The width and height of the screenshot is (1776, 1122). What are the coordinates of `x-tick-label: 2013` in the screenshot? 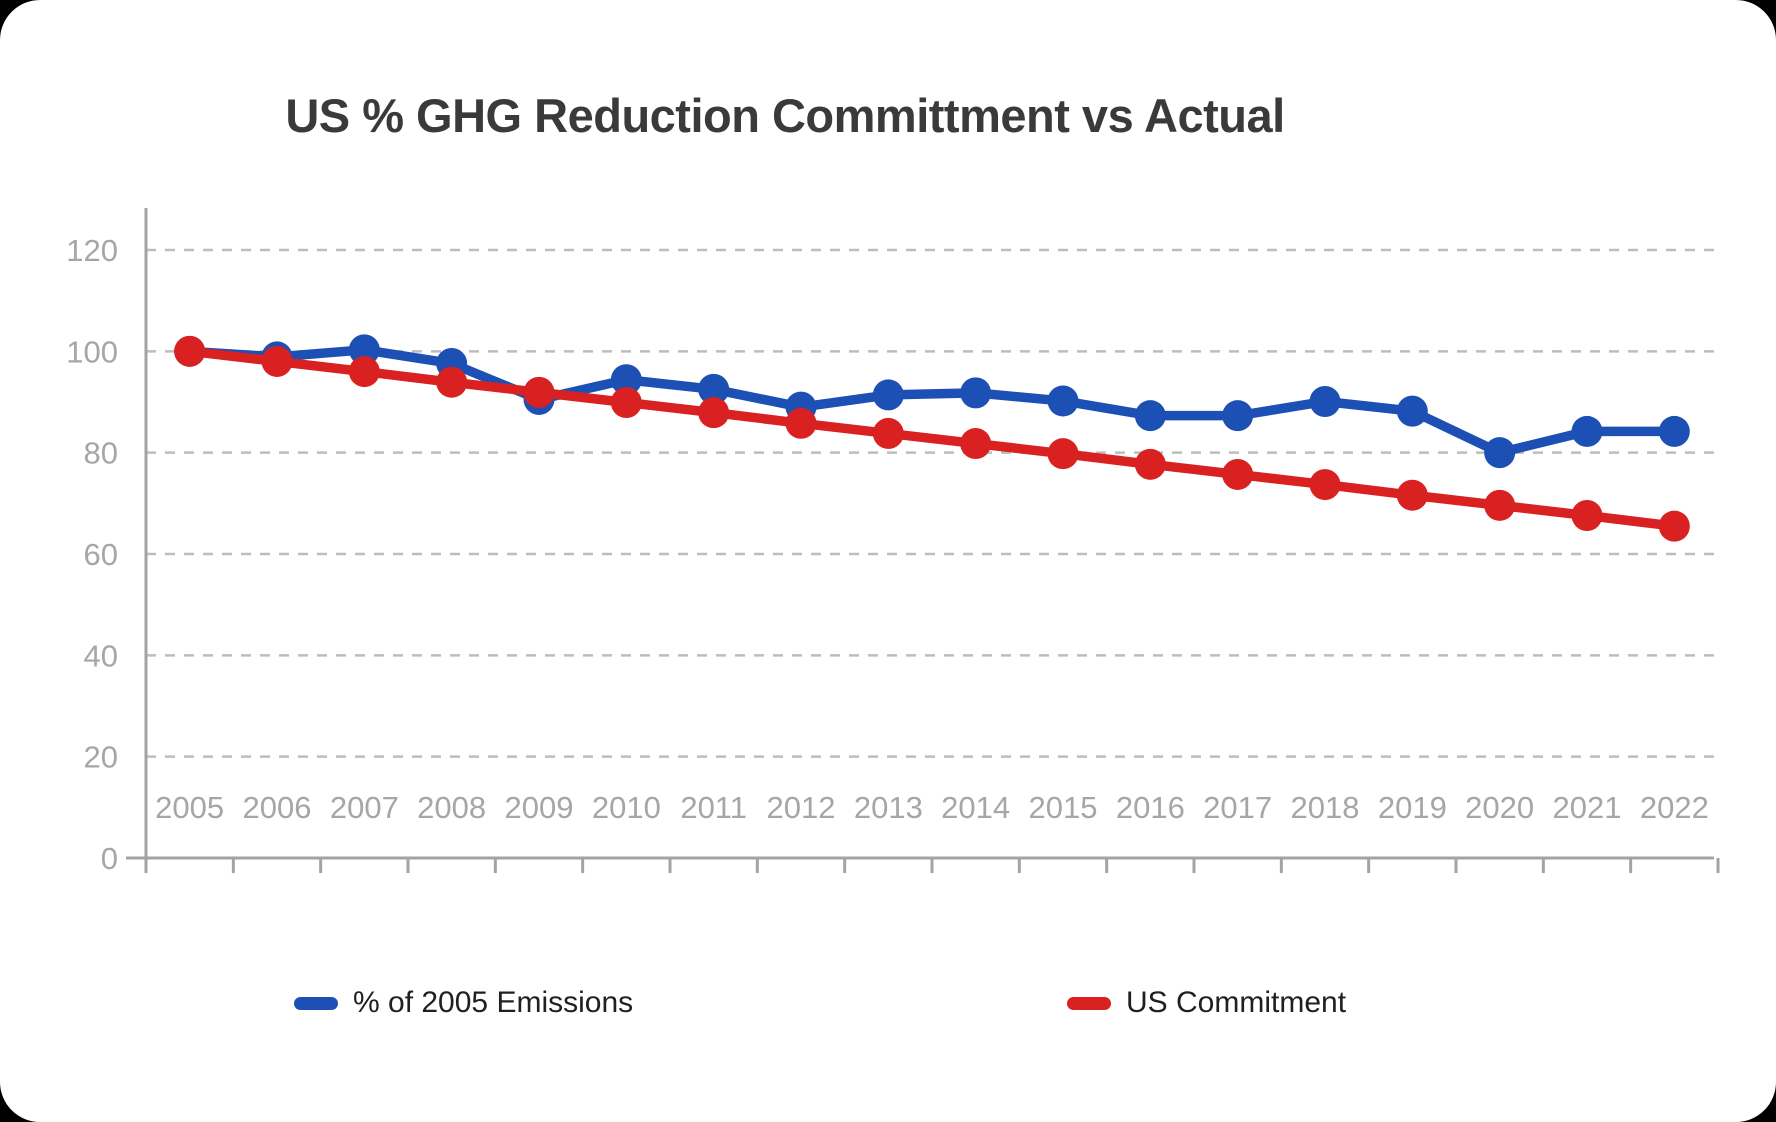 It's located at (888, 807).